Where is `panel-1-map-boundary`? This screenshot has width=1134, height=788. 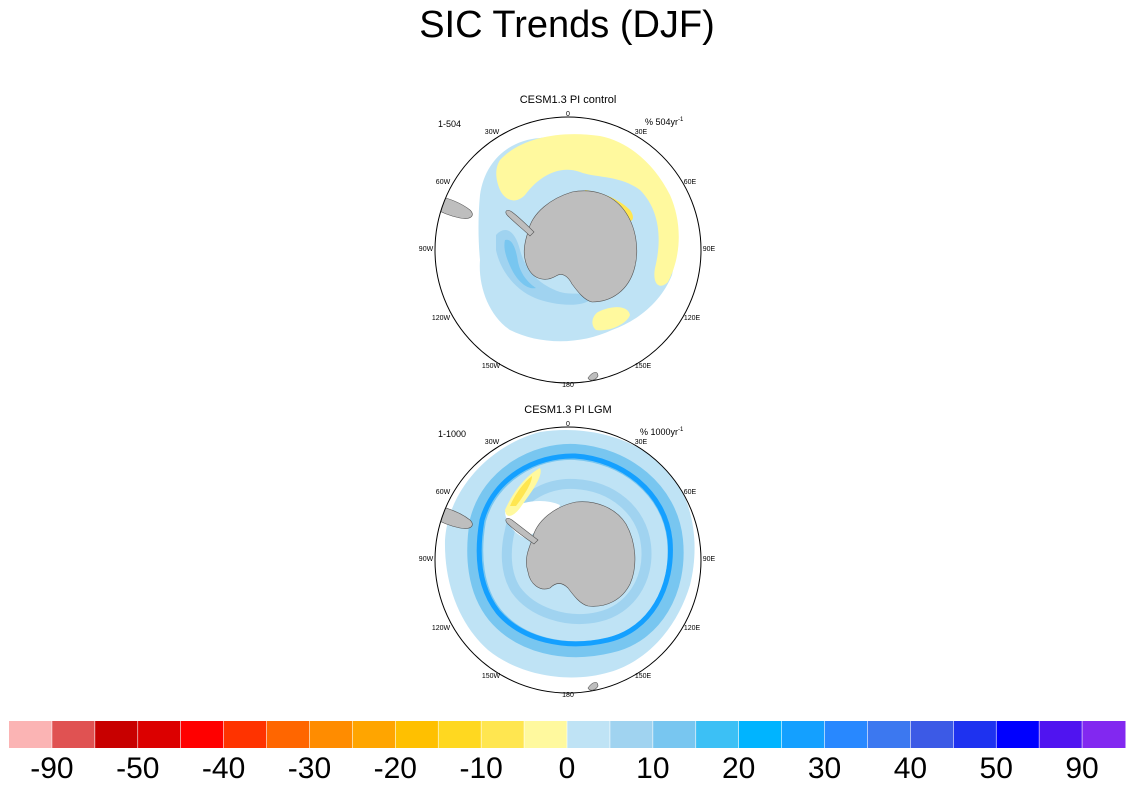
panel-1-map-boundary is located at coordinates (568, 250).